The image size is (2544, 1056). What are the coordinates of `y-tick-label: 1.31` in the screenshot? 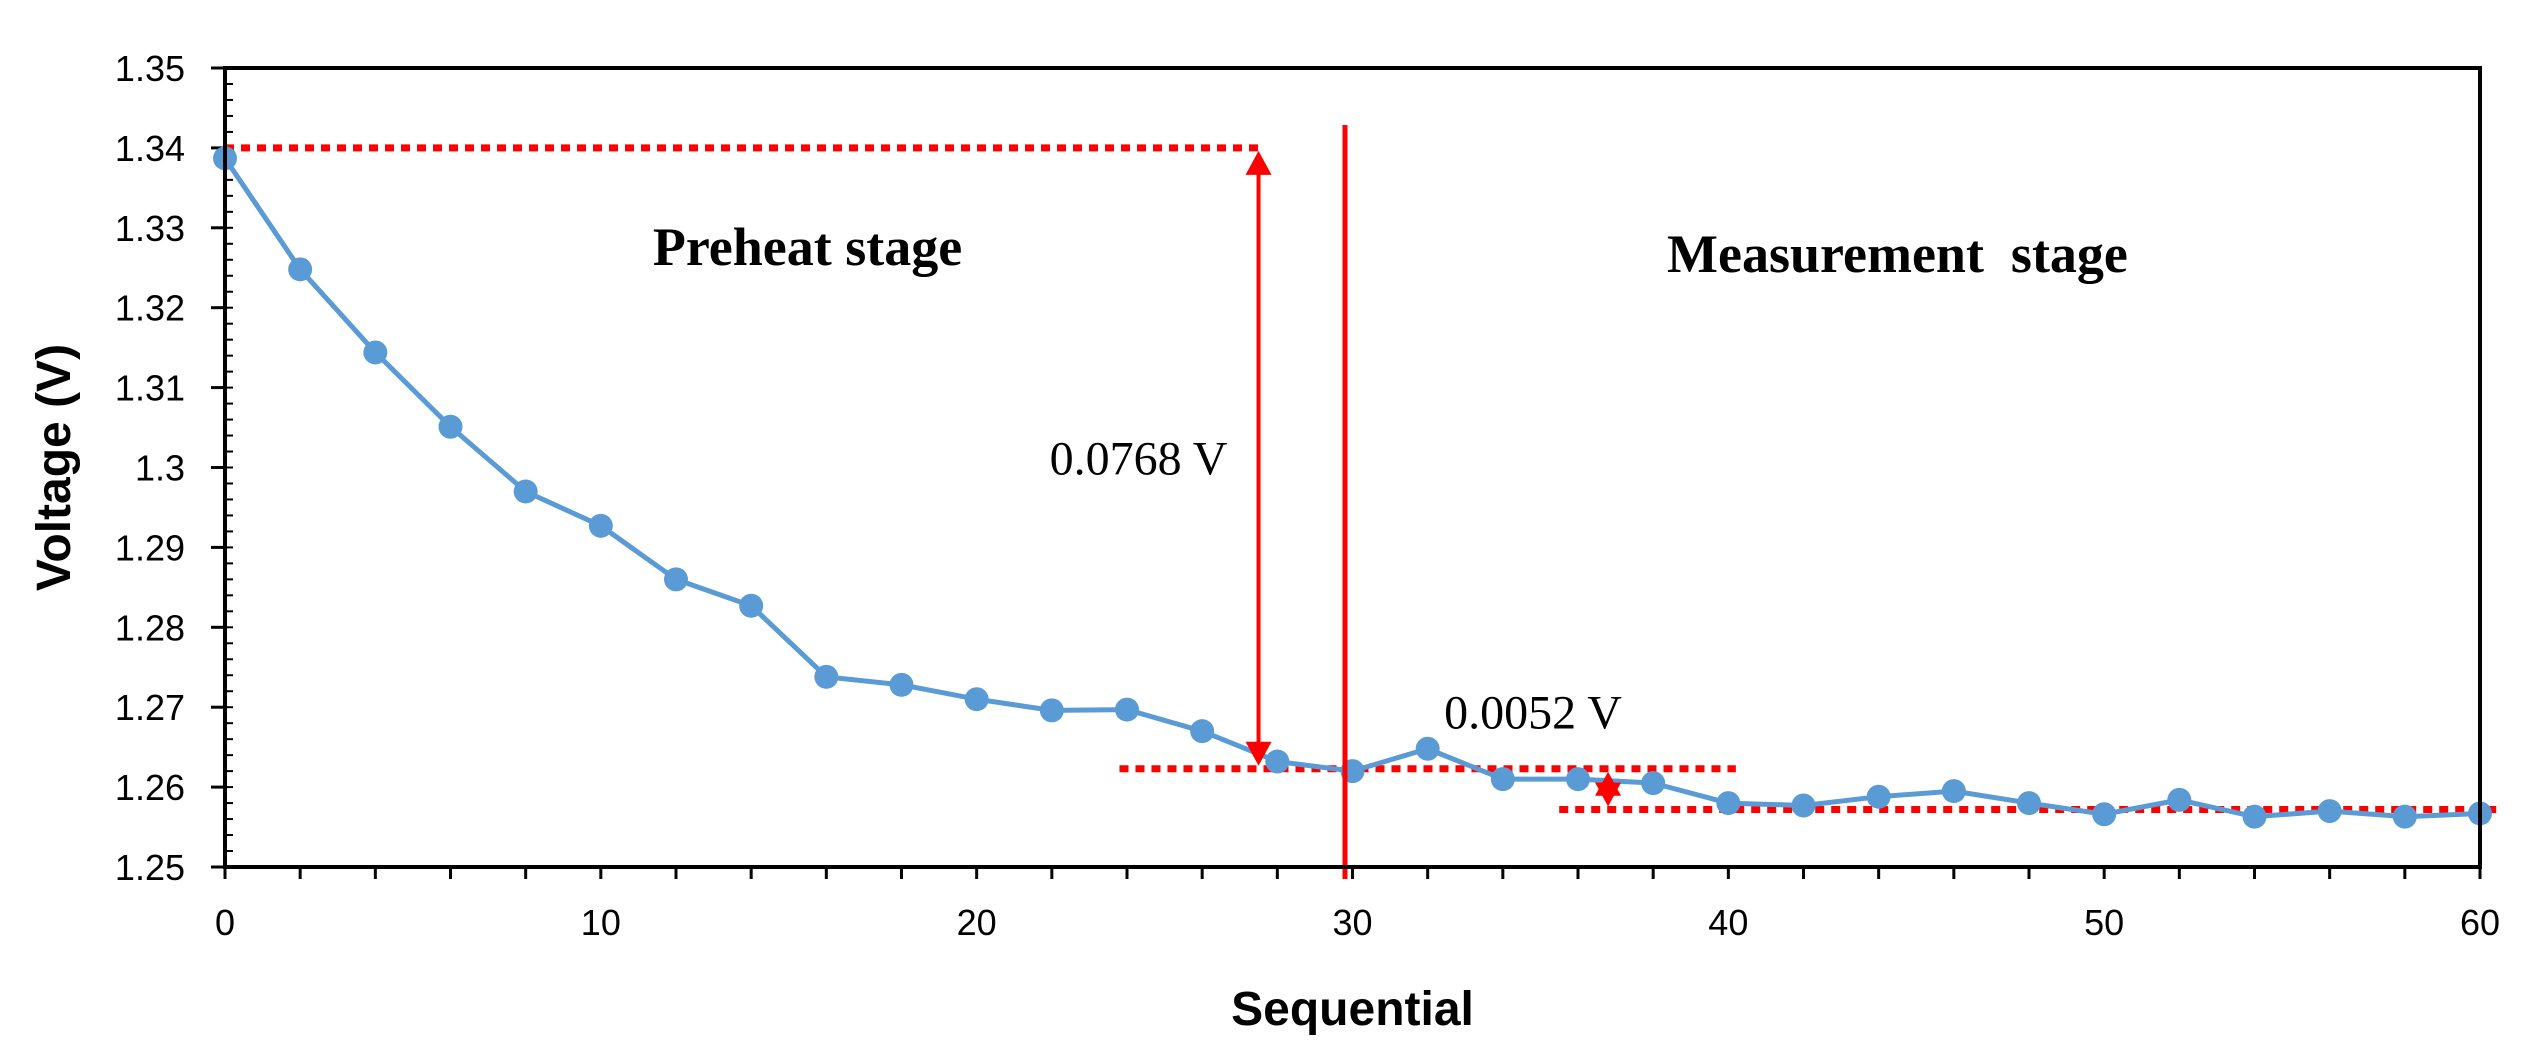 It's located at (150, 388).